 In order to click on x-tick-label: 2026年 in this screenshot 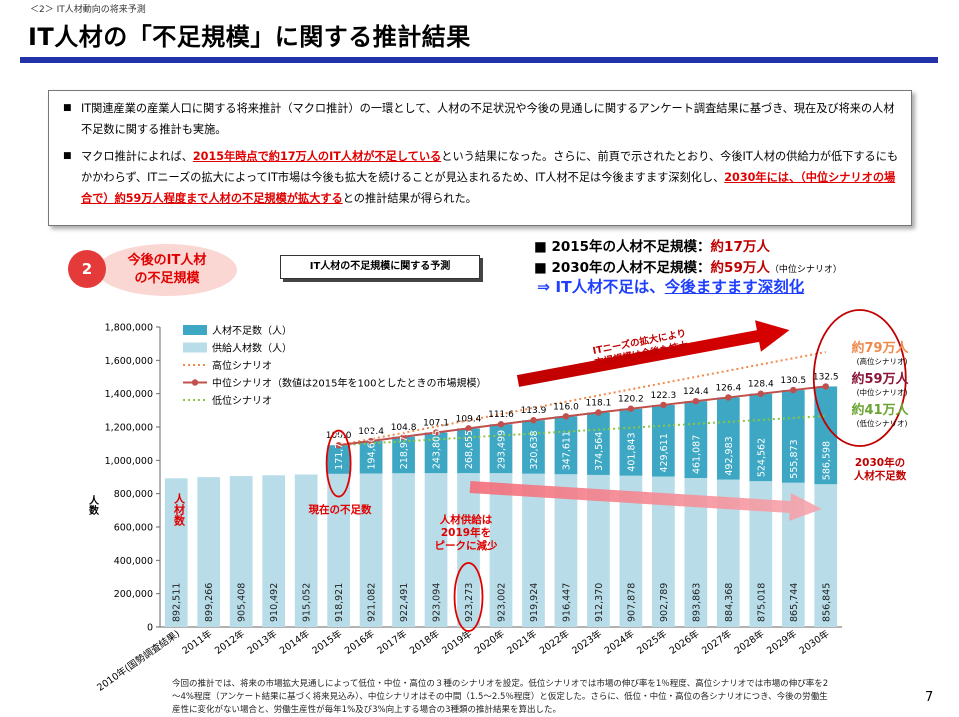, I will do `click(684, 641)`.